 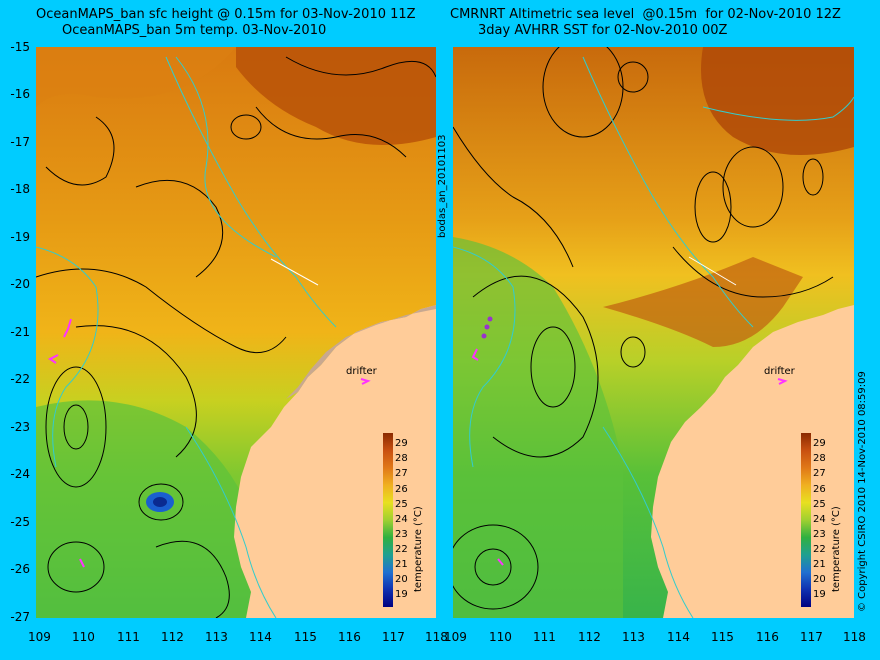 What do you see at coordinates (442, 186) in the screenshot?
I see `run-id-label: bodas_an_20101103` at bounding box center [442, 186].